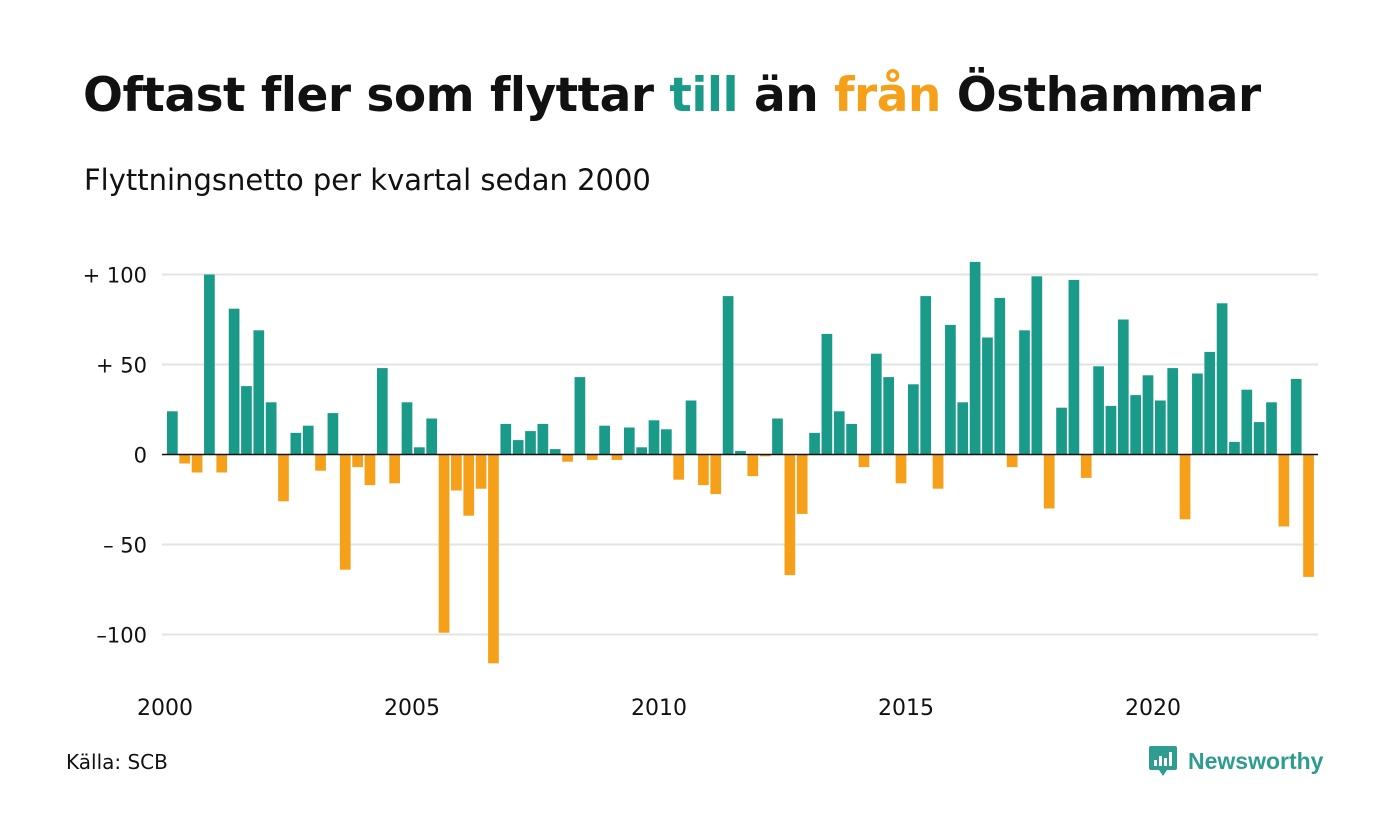 The height and width of the screenshot is (840, 1400). I want to click on bar-2006Q4, so click(506, 439).